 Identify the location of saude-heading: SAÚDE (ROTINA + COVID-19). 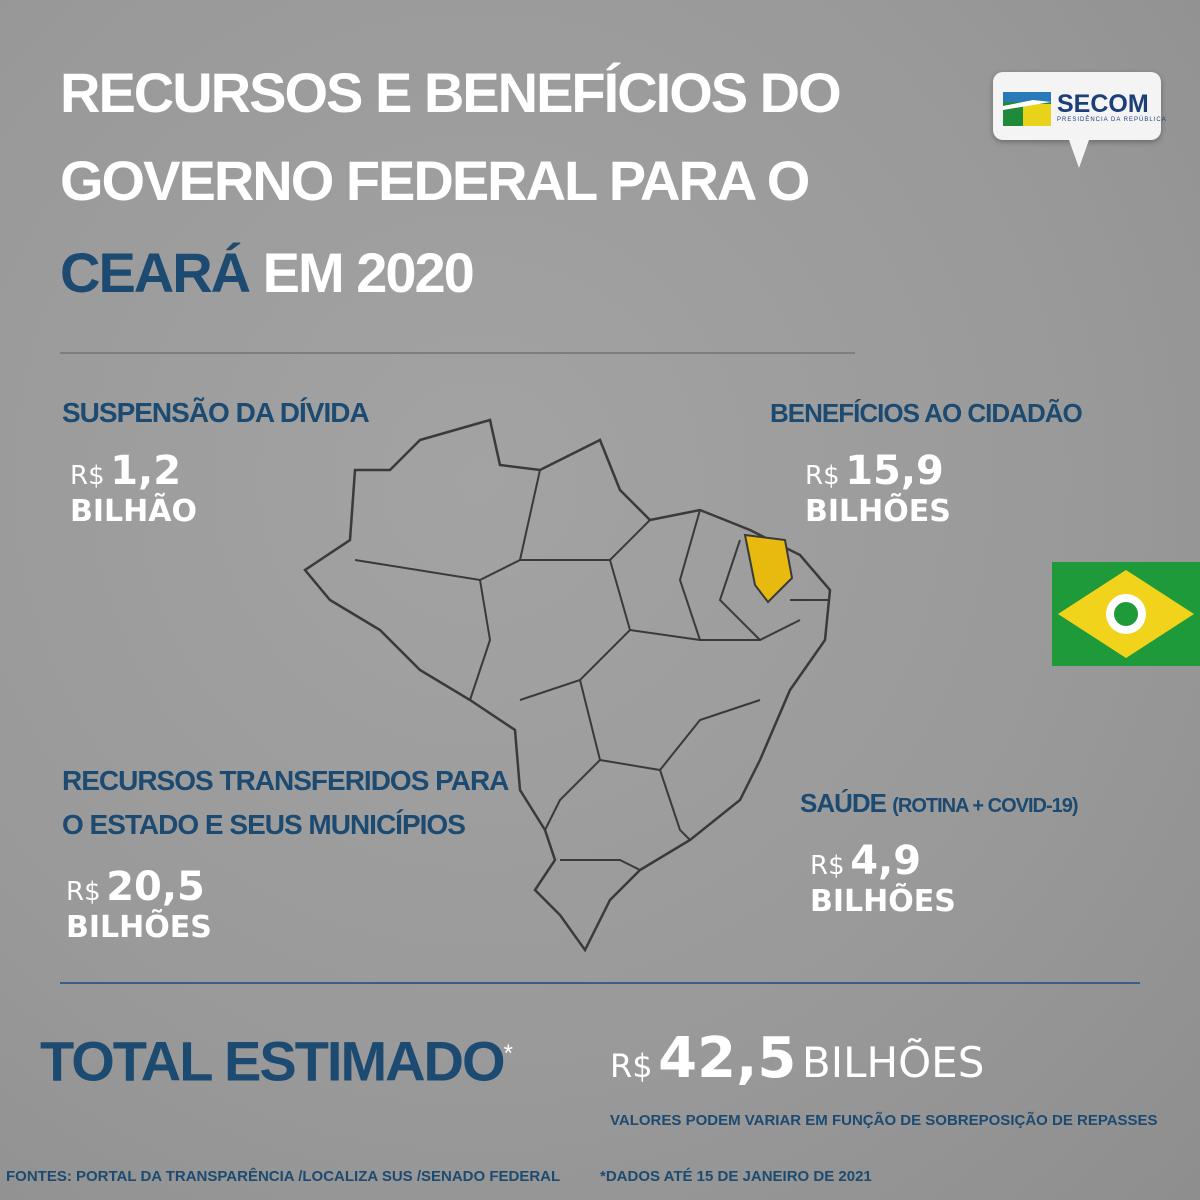
(939, 804).